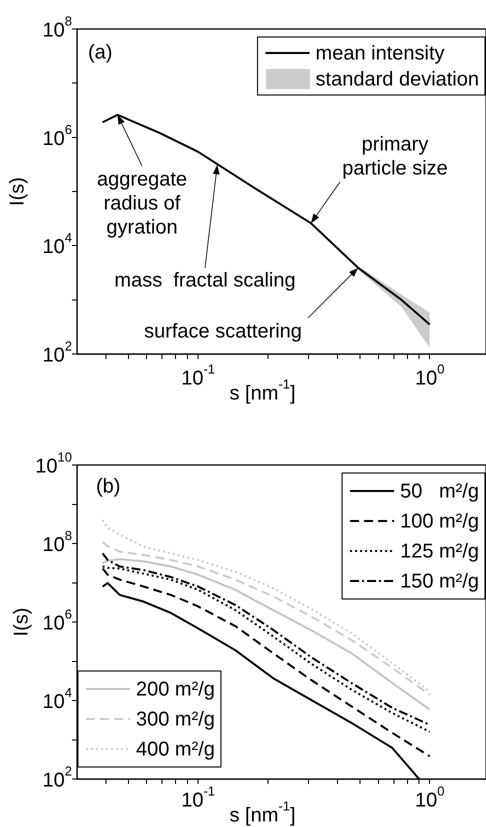 Image resolution: width=486 pixels, height=827 pixels. Describe the element at coordinates (205, 281) in the screenshot. I see `annotation: mass fractal scaling` at that location.